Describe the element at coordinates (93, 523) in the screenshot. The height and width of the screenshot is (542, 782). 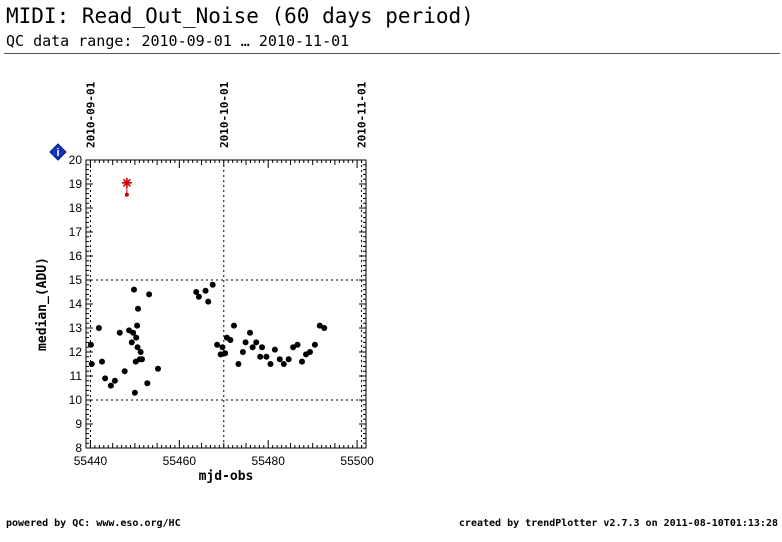
I see `footer-powered-by: powered by QC: www.eso.org/HC` at that location.